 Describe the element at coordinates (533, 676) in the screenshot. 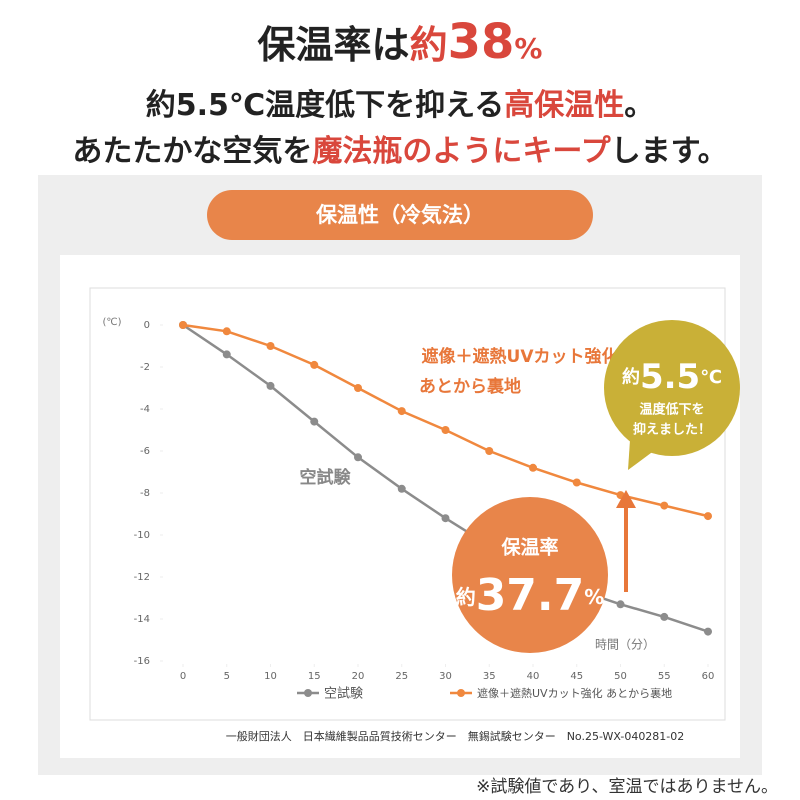

I see `x-tick-label: 40` at that location.